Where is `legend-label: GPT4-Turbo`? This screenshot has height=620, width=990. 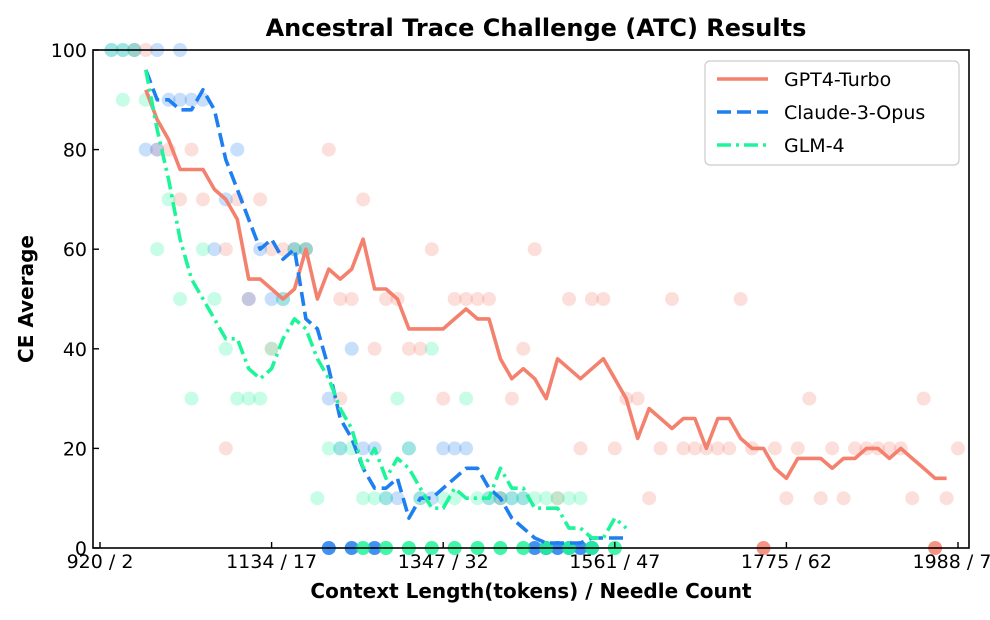
legend-label: GPT4-Turbo is located at coordinates (837, 80).